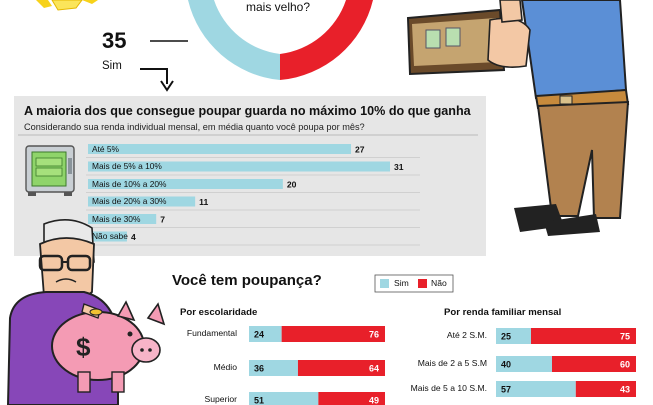 Image resolution: width=653 pixels, height=405 pixels. I want to click on survey-bar-label: Mais de 10% a 20%, so click(129, 183).